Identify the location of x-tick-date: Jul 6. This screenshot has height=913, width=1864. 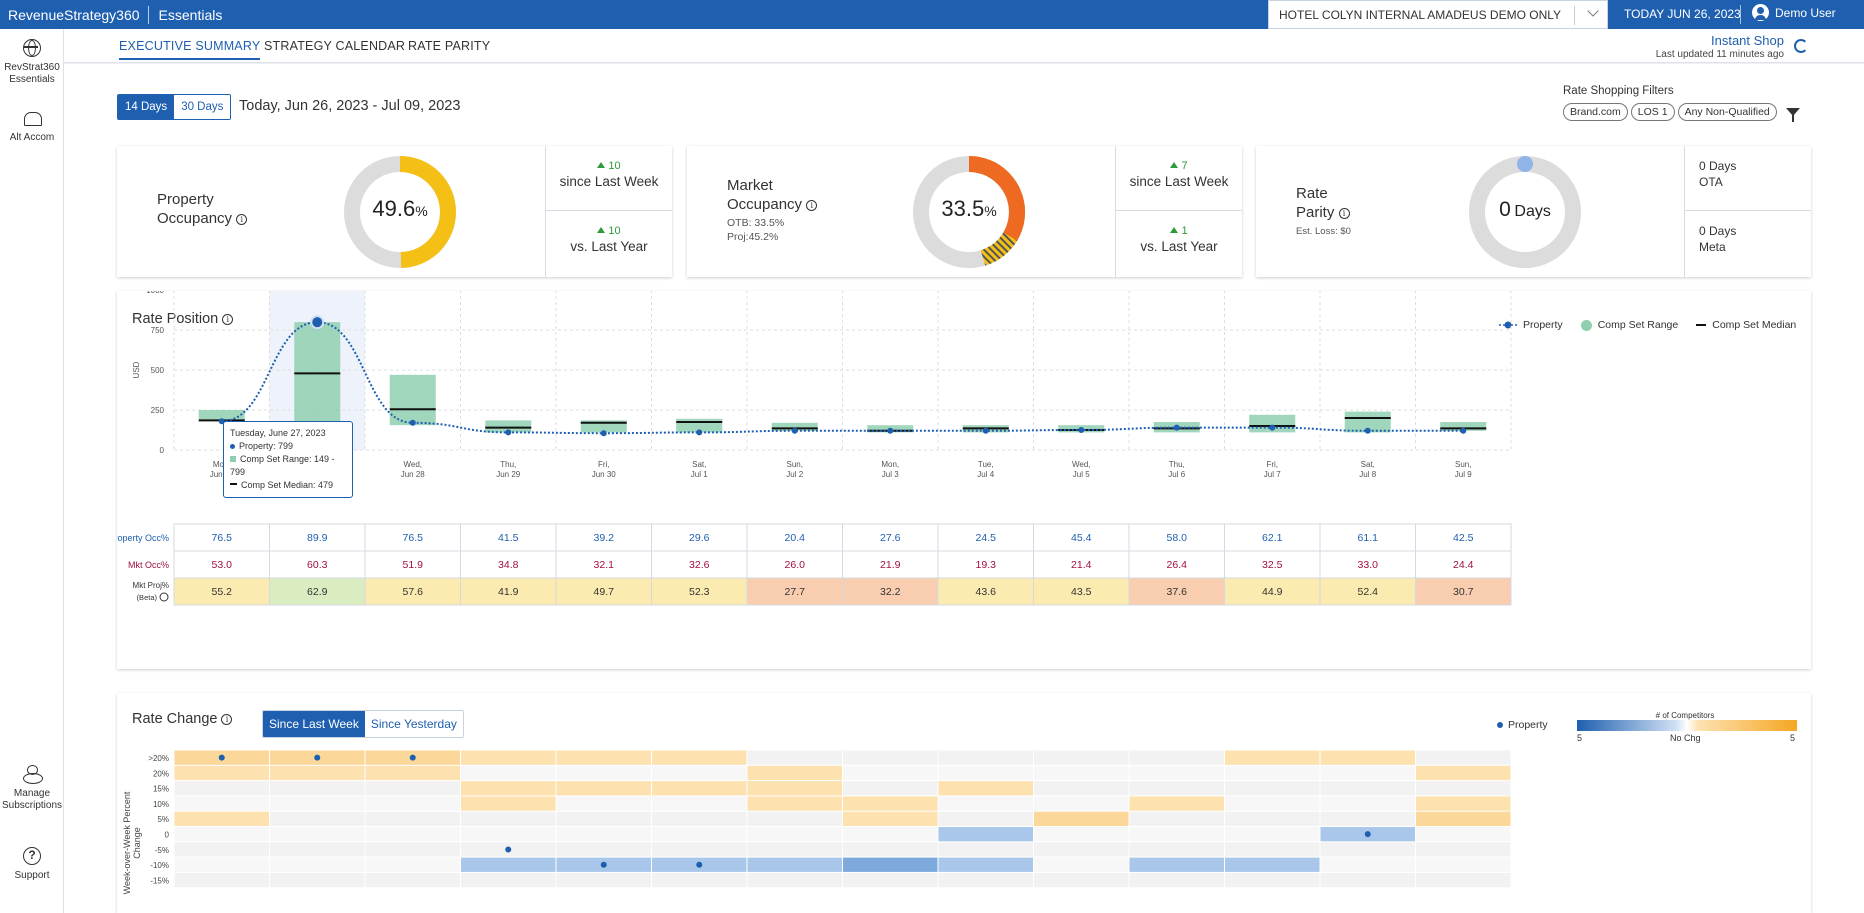
(1176, 474).